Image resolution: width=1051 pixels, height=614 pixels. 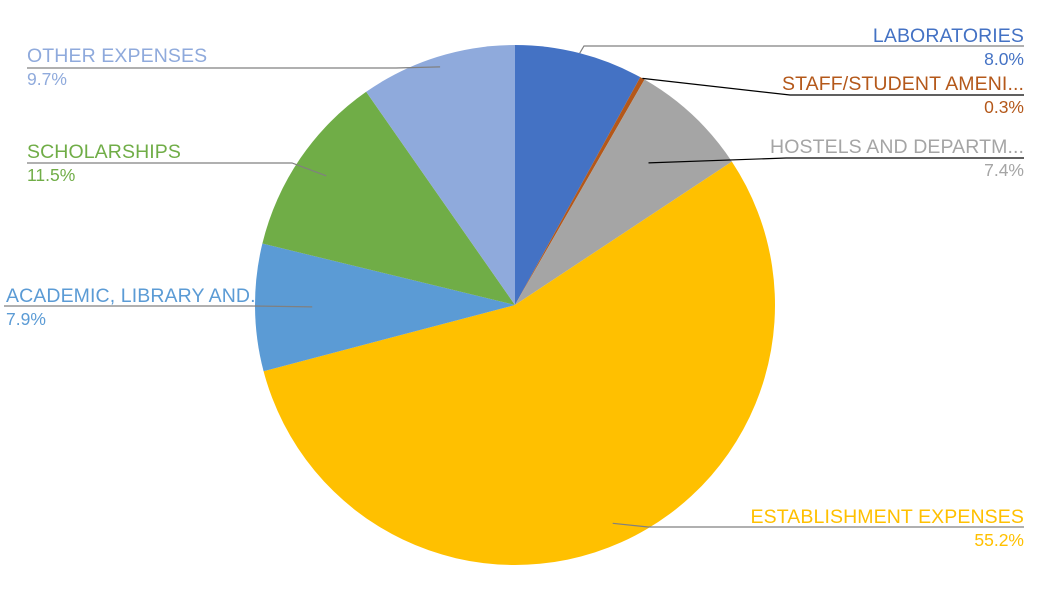 I want to click on callout-laboratories: LABORATORIES 8.0%, so click(x=948, y=47).